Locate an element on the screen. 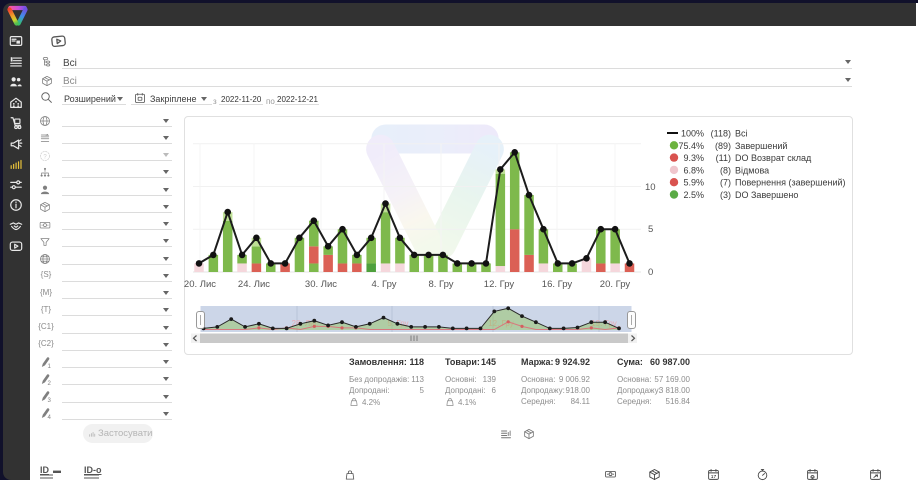 Image resolution: width=918 pixels, height=482 pixels. svg-text: 2 is located at coordinates (49, 383).